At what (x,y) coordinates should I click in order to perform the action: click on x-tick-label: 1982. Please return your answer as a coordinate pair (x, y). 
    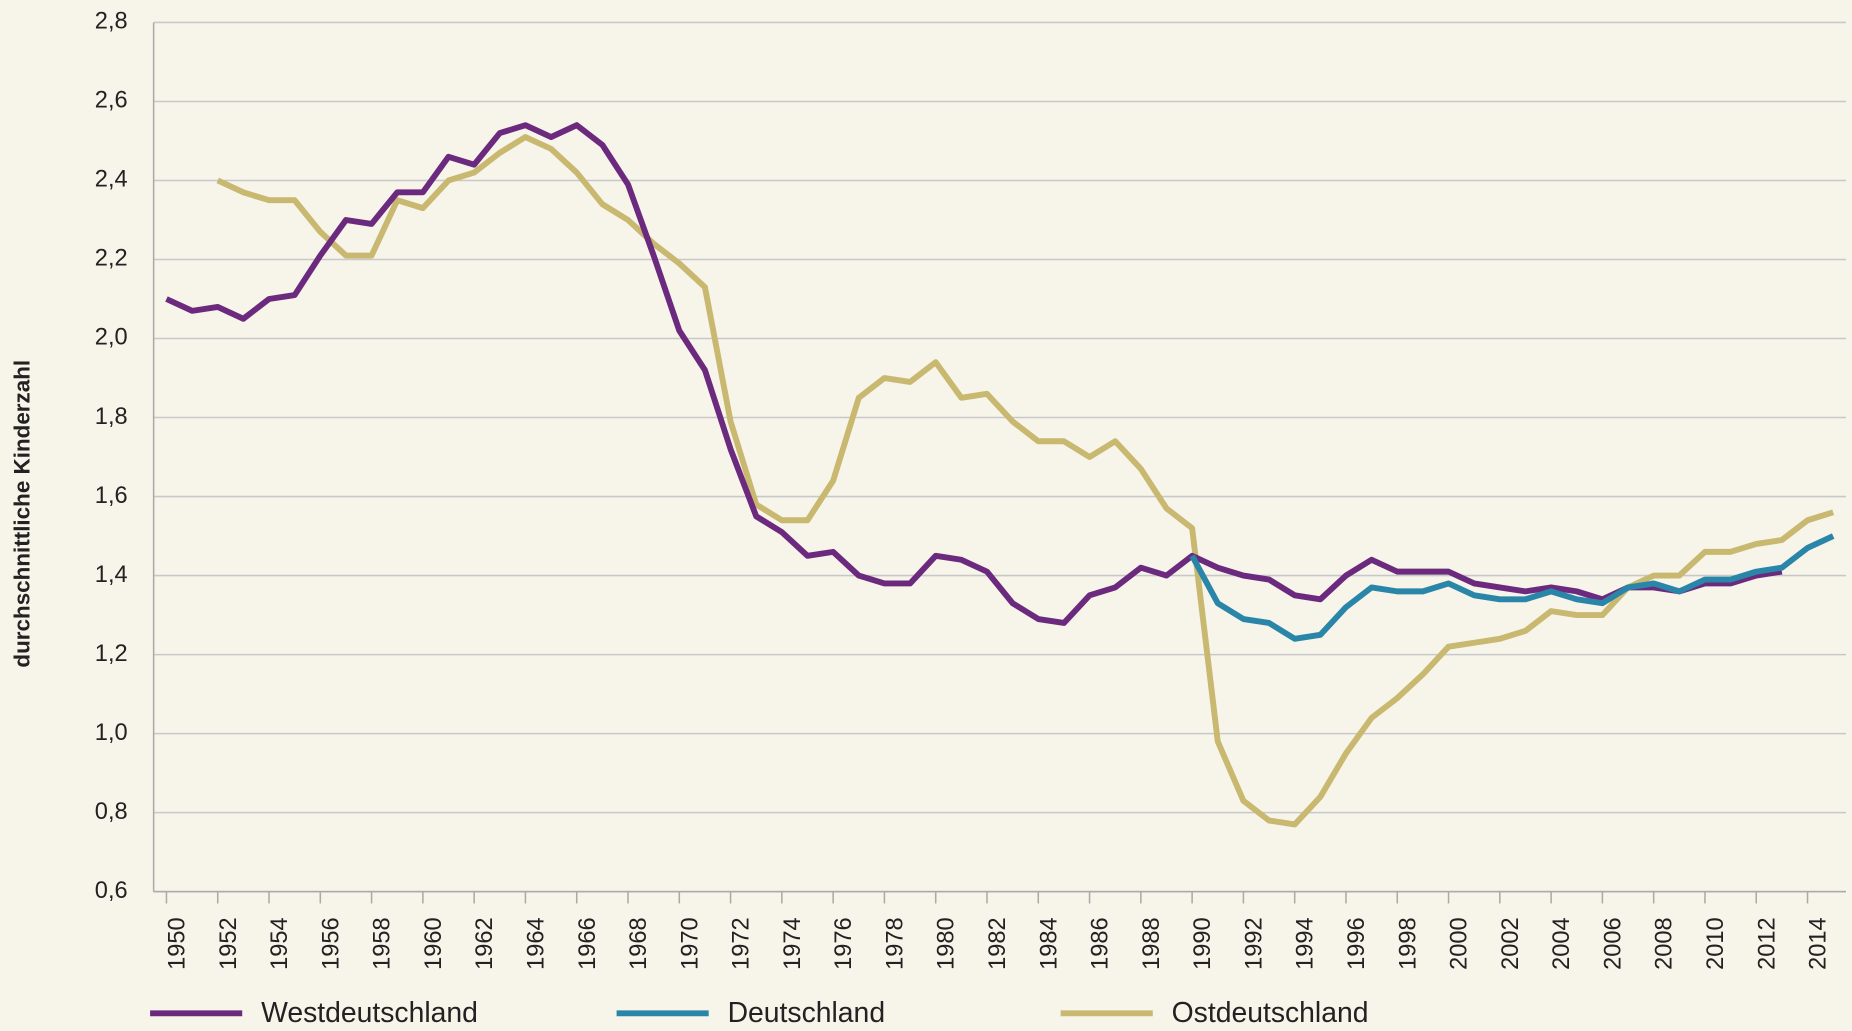
    Looking at the image, I should click on (998, 943).